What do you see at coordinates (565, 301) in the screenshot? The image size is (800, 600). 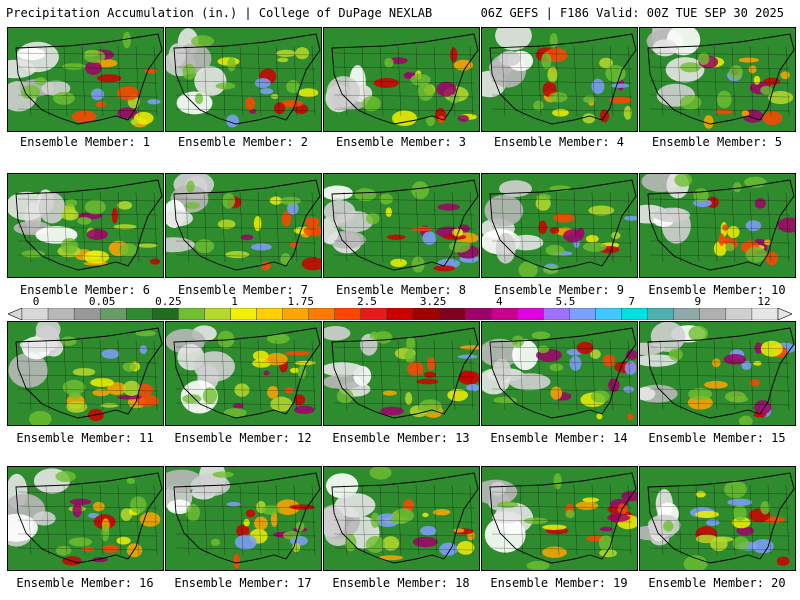 I see `colorbar-tick-label: 5.5` at bounding box center [565, 301].